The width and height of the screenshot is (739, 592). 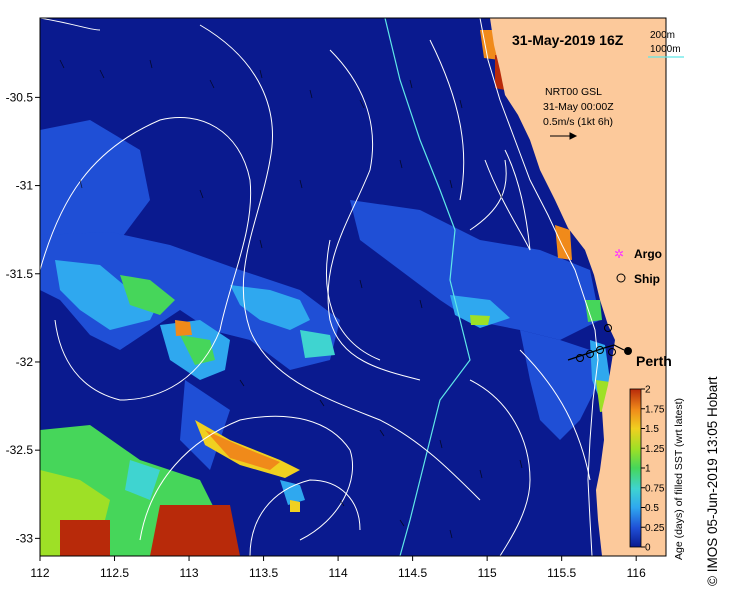 What do you see at coordinates (188, 573) in the screenshot?
I see `lon-tick-label: 113` at bounding box center [188, 573].